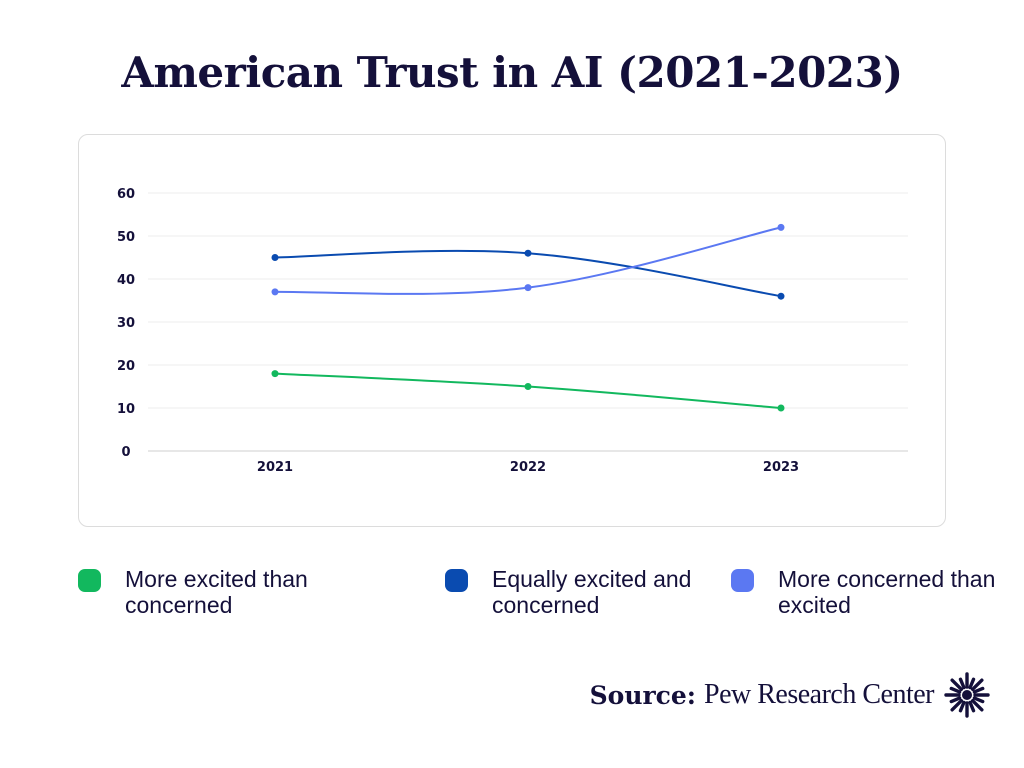  What do you see at coordinates (275, 467) in the screenshot?
I see `x-tick-label: 2021` at bounding box center [275, 467].